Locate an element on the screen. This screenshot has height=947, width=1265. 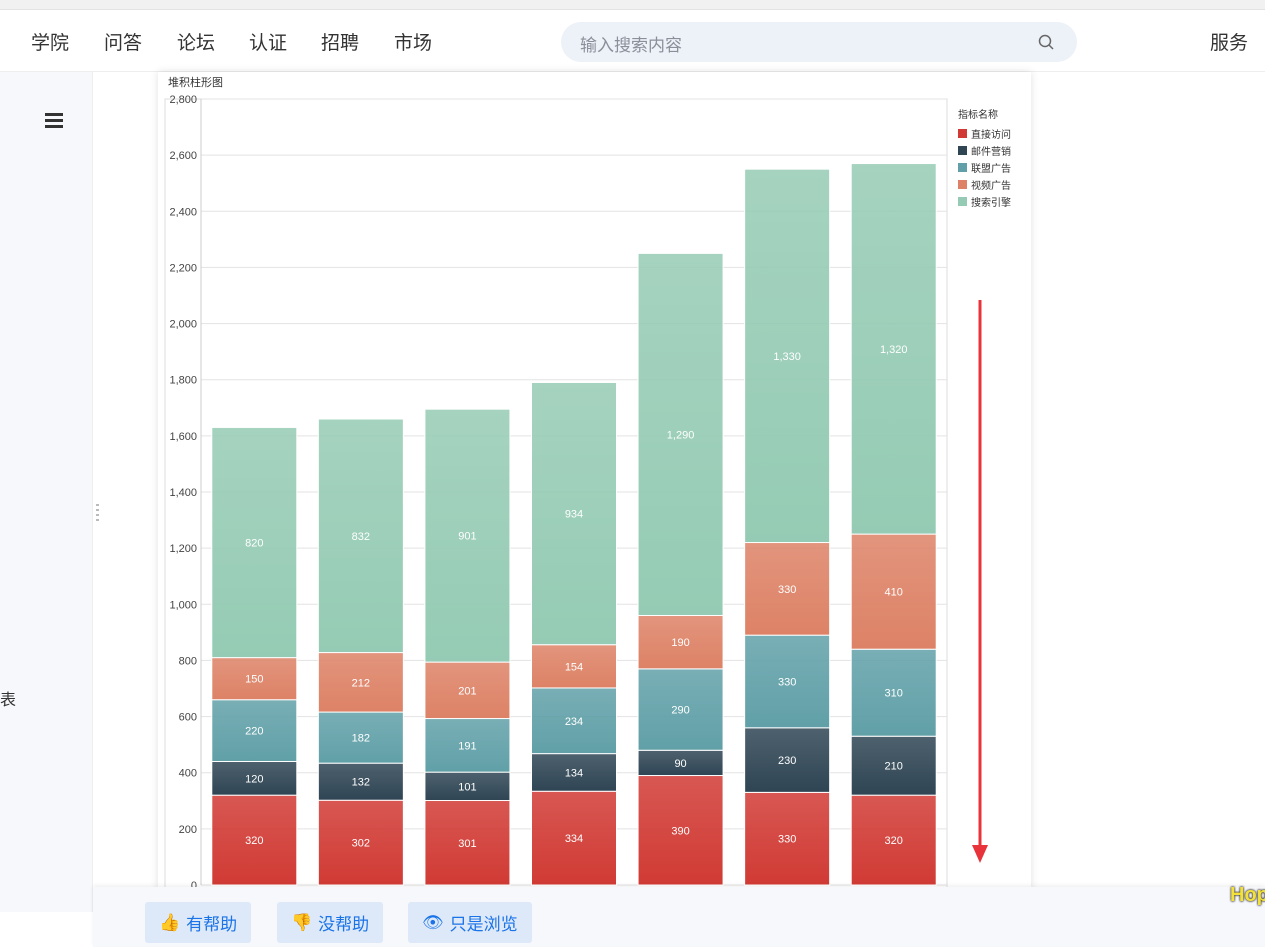
not-helpful-button: 👎 没帮助 is located at coordinates (330, 922).